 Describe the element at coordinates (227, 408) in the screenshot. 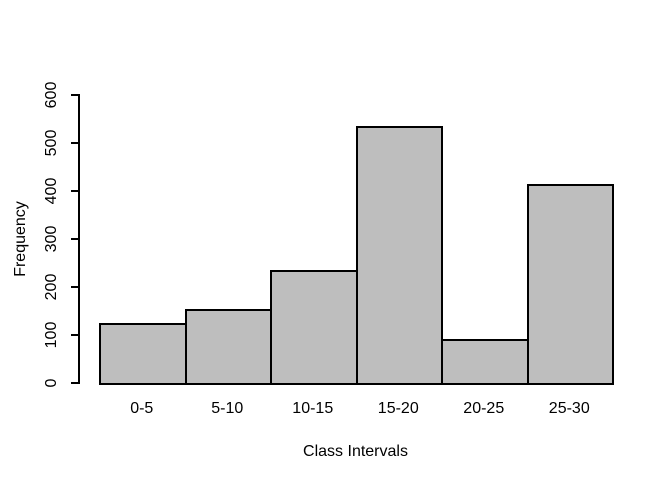

I see `x-axis-tick-label: 5-10` at that location.